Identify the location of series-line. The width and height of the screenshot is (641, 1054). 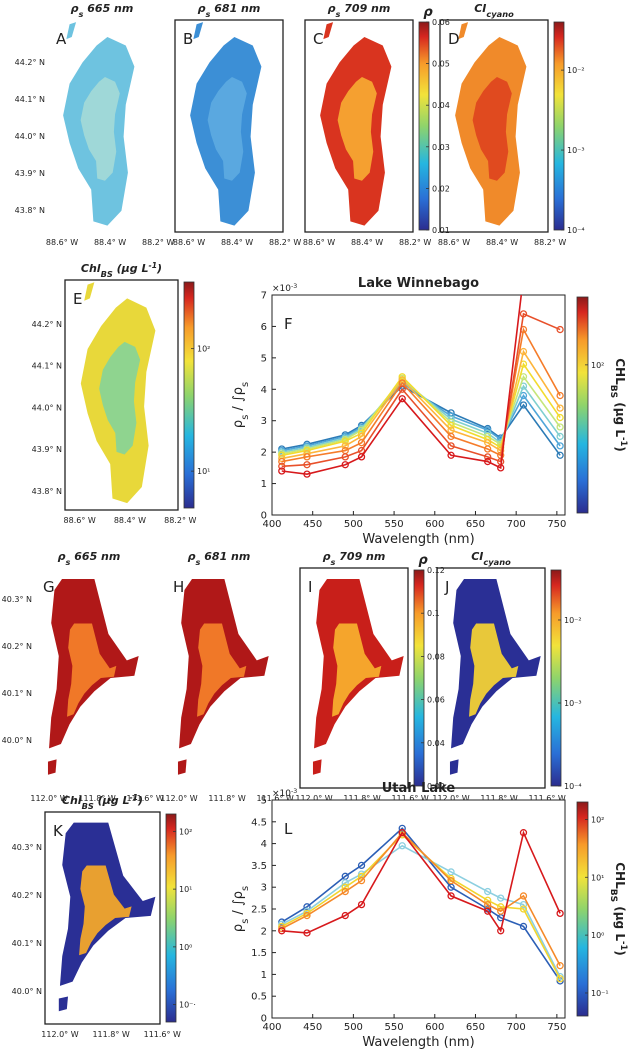
(421, 404).